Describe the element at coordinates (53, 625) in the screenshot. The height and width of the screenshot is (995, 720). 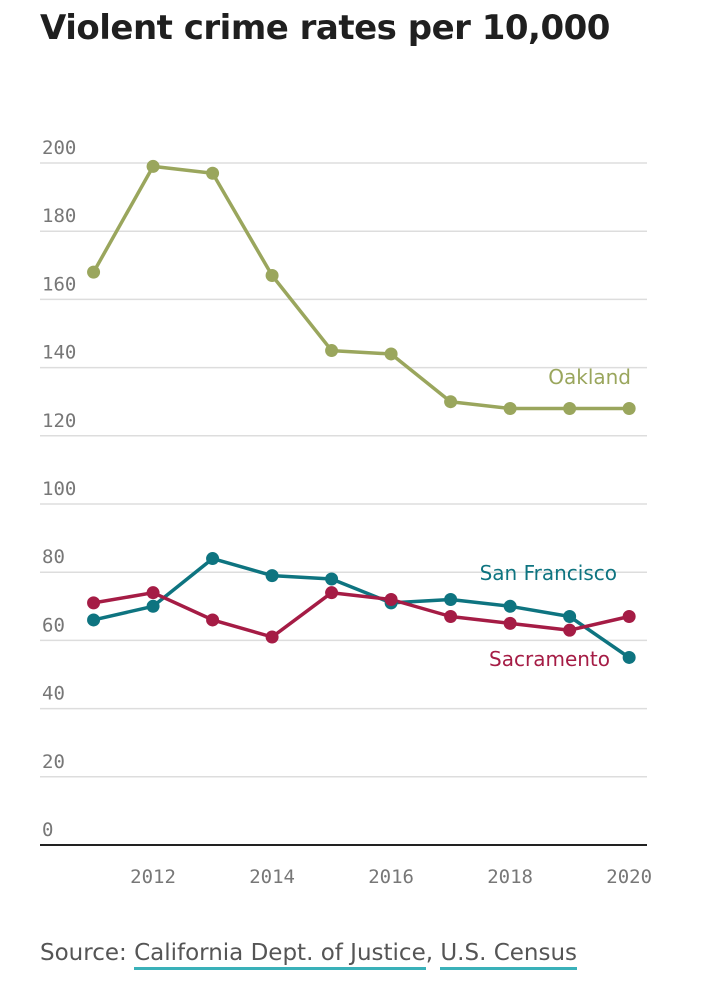
I see `y-tick-label: 60` at that location.